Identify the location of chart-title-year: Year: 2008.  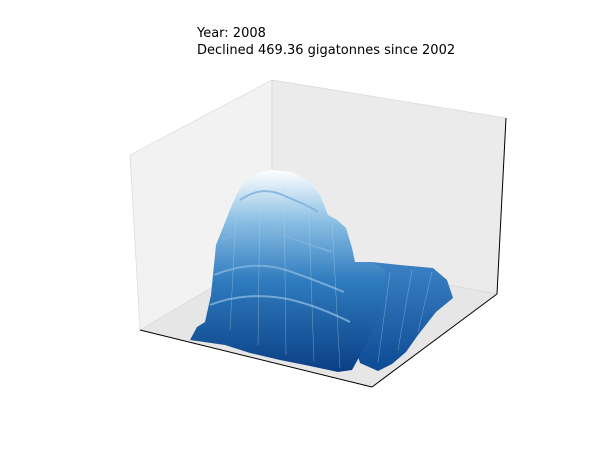
(231, 33).